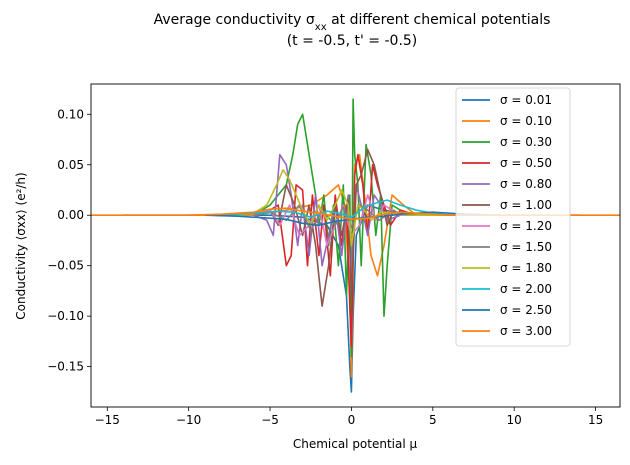 The height and width of the screenshot is (465, 630). What do you see at coordinates (69, 240) in the screenshot?
I see `y-axis-ticks: −0.15 −0.10 −0.05 0.00 0.05 0.10` at bounding box center [69, 240].